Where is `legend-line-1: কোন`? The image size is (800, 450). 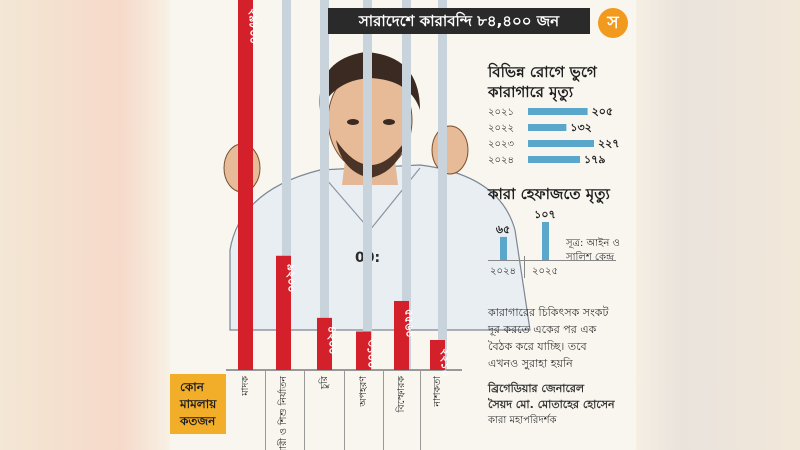 legend-line-1: কোন is located at coordinates (192, 387).